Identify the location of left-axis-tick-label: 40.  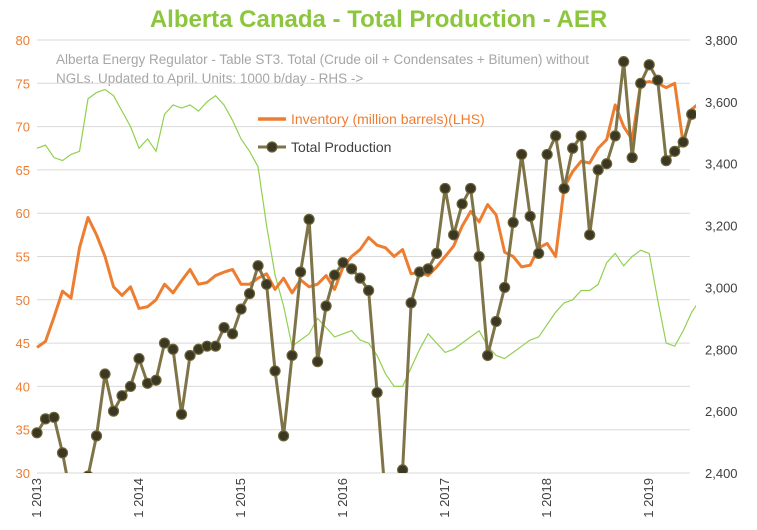
(23, 386).